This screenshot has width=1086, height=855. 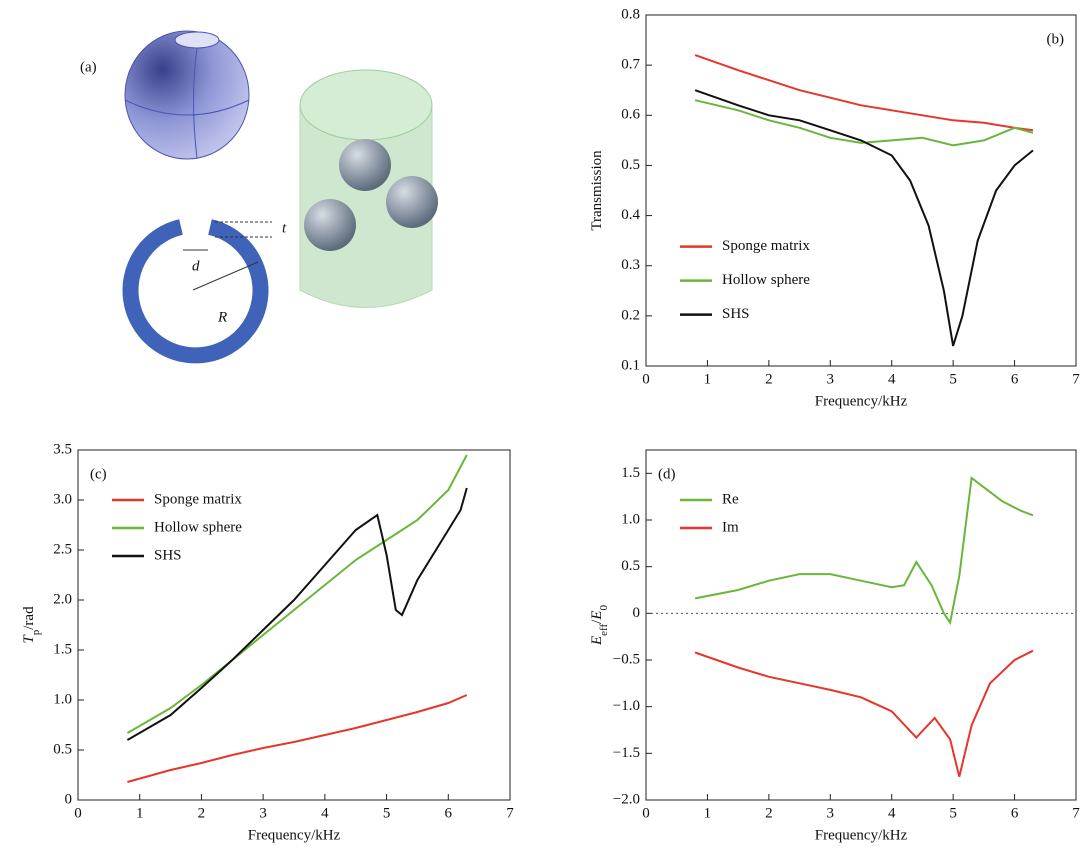 What do you see at coordinates (62, 449) in the screenshot?
I see `y-tick-label: 3.5` at bounding box center [62, 449].